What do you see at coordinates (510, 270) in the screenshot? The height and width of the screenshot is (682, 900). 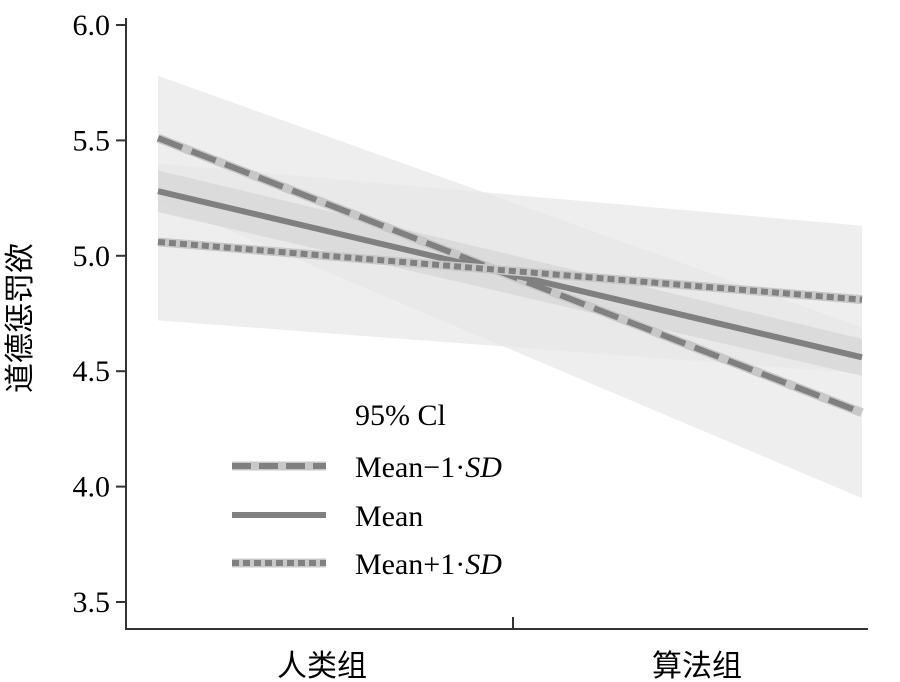 I see `series-line-mean-plus-sd` at bounding box center [510, 270].